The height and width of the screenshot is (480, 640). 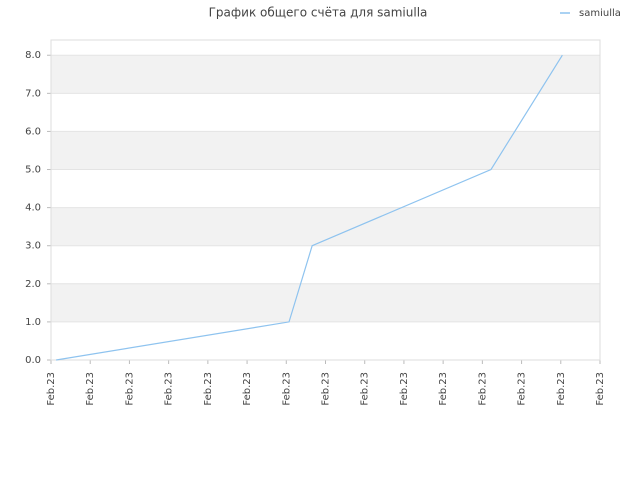 I want to click on y-tick-label: 6.0, so click(x=33, y=131).